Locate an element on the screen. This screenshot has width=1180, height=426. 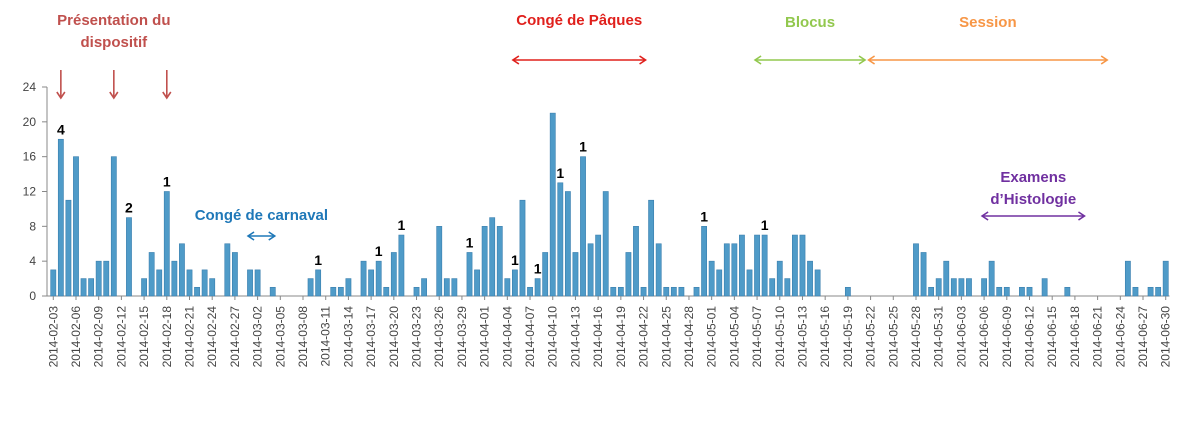
x-tick-label: 2014-06-09 is located at coordinates (1007, 337).